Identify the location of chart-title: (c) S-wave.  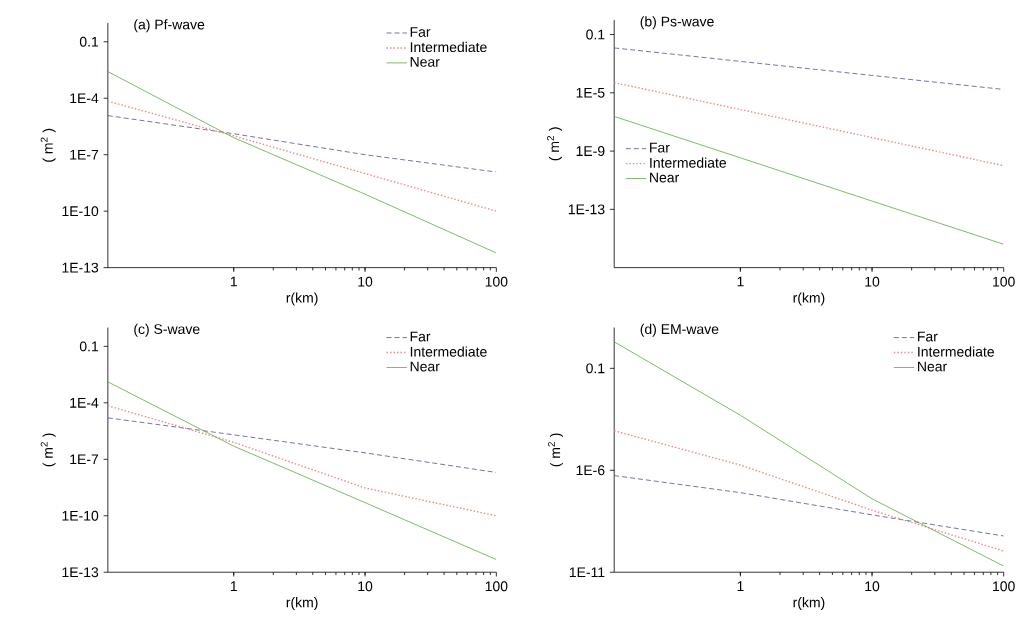
(167, 330).